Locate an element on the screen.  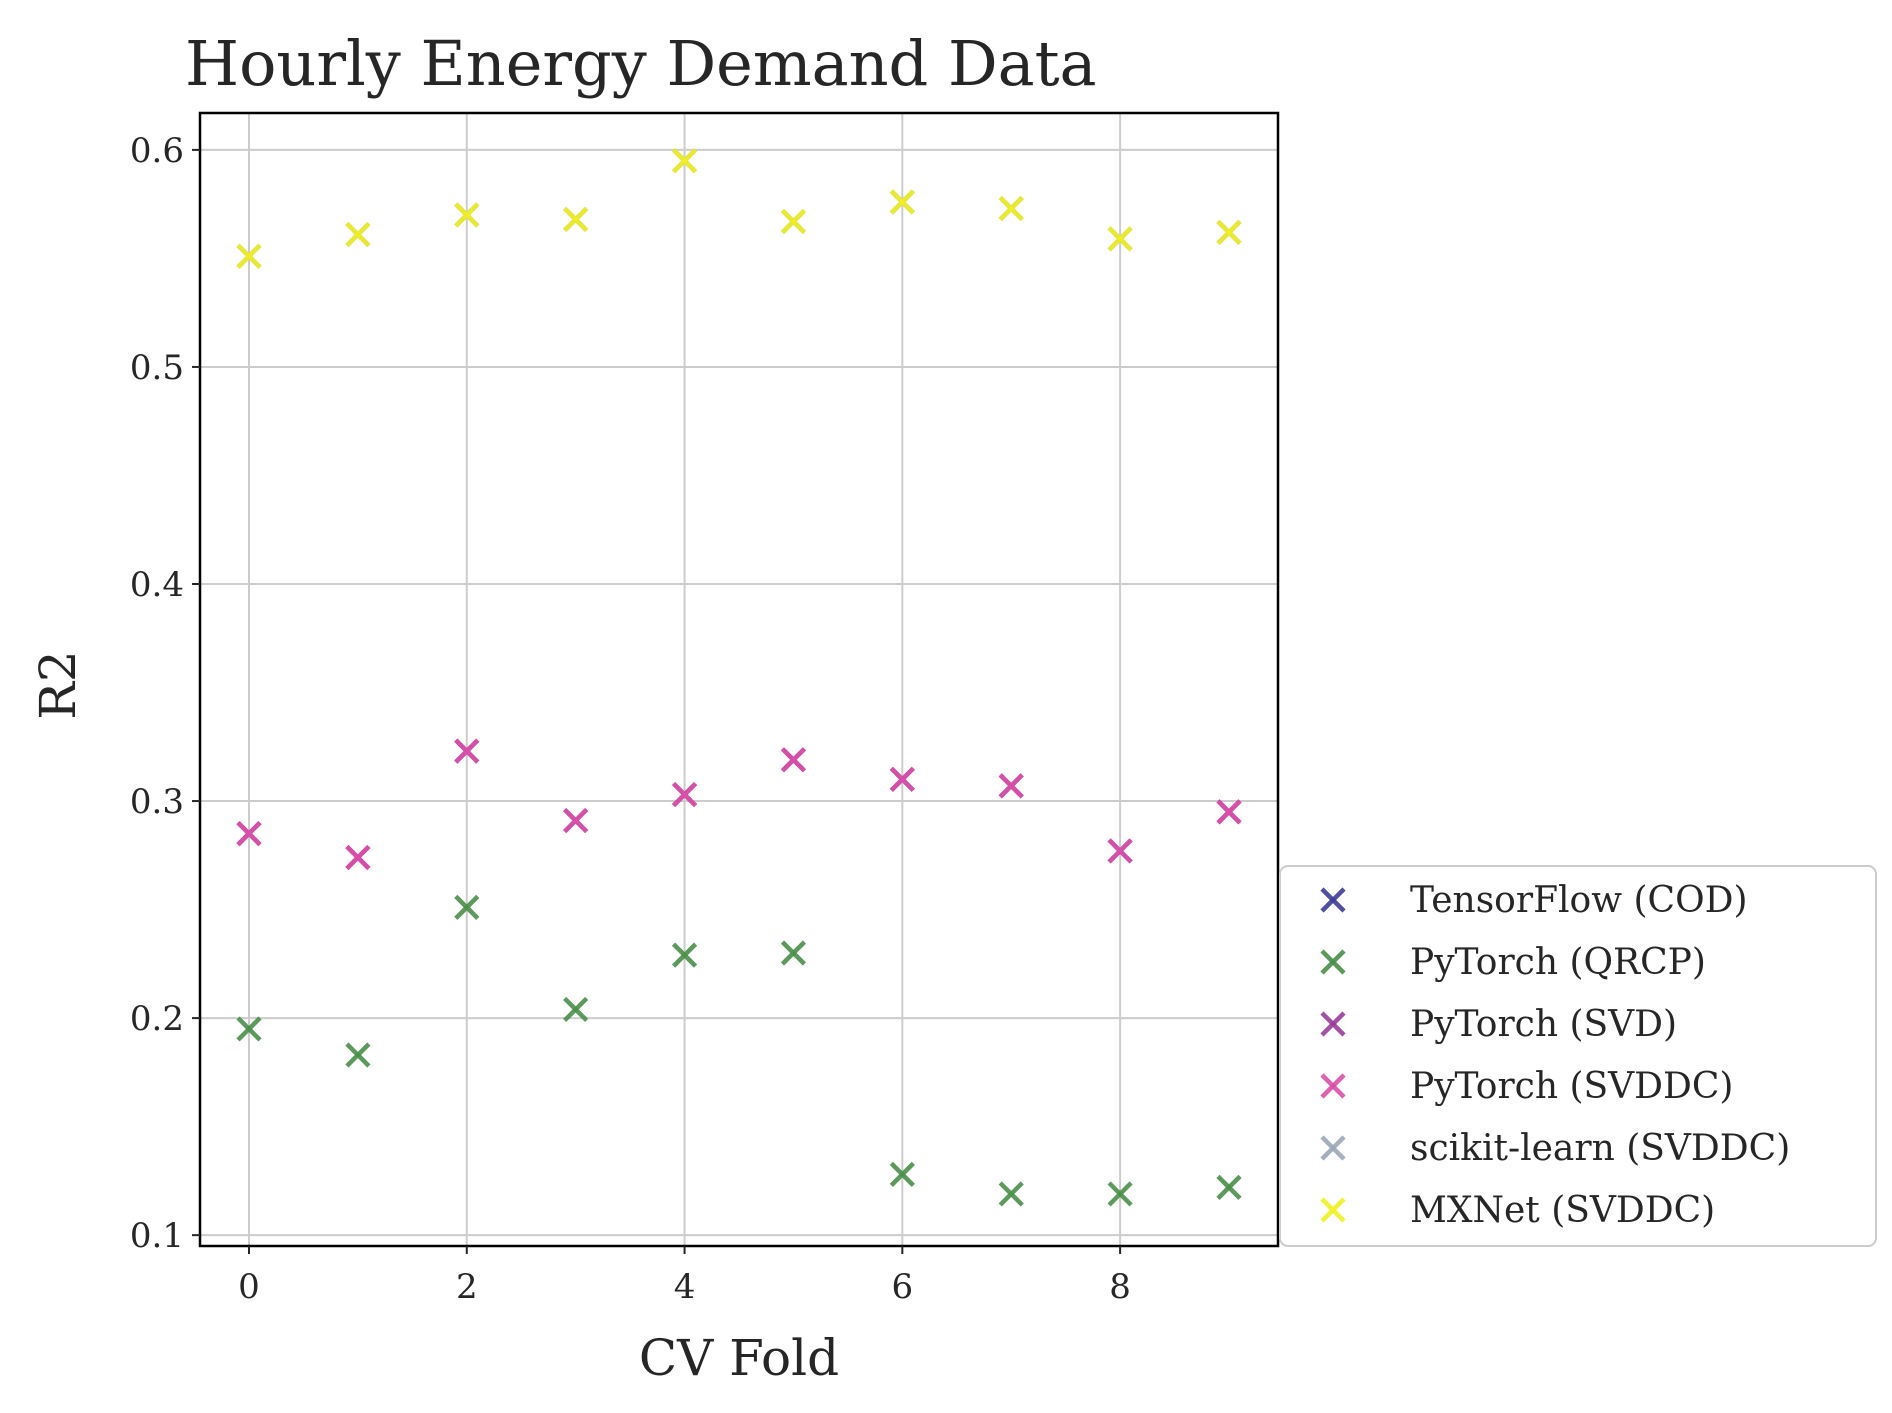
legend-marker-pytorch-qrcp is located at coordinates (1333, 962).